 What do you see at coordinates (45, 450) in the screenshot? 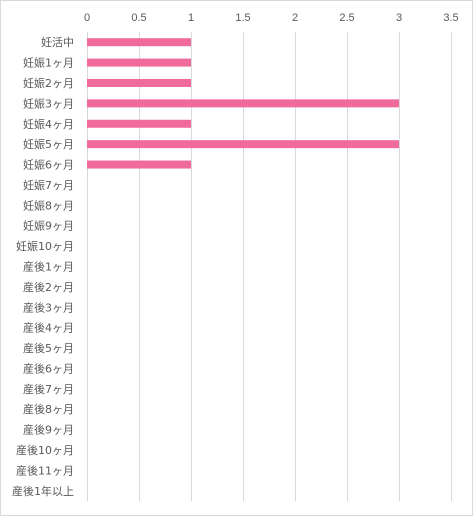
I see `category-label: 産後10ヶ月` at bounding box center [45, 450].